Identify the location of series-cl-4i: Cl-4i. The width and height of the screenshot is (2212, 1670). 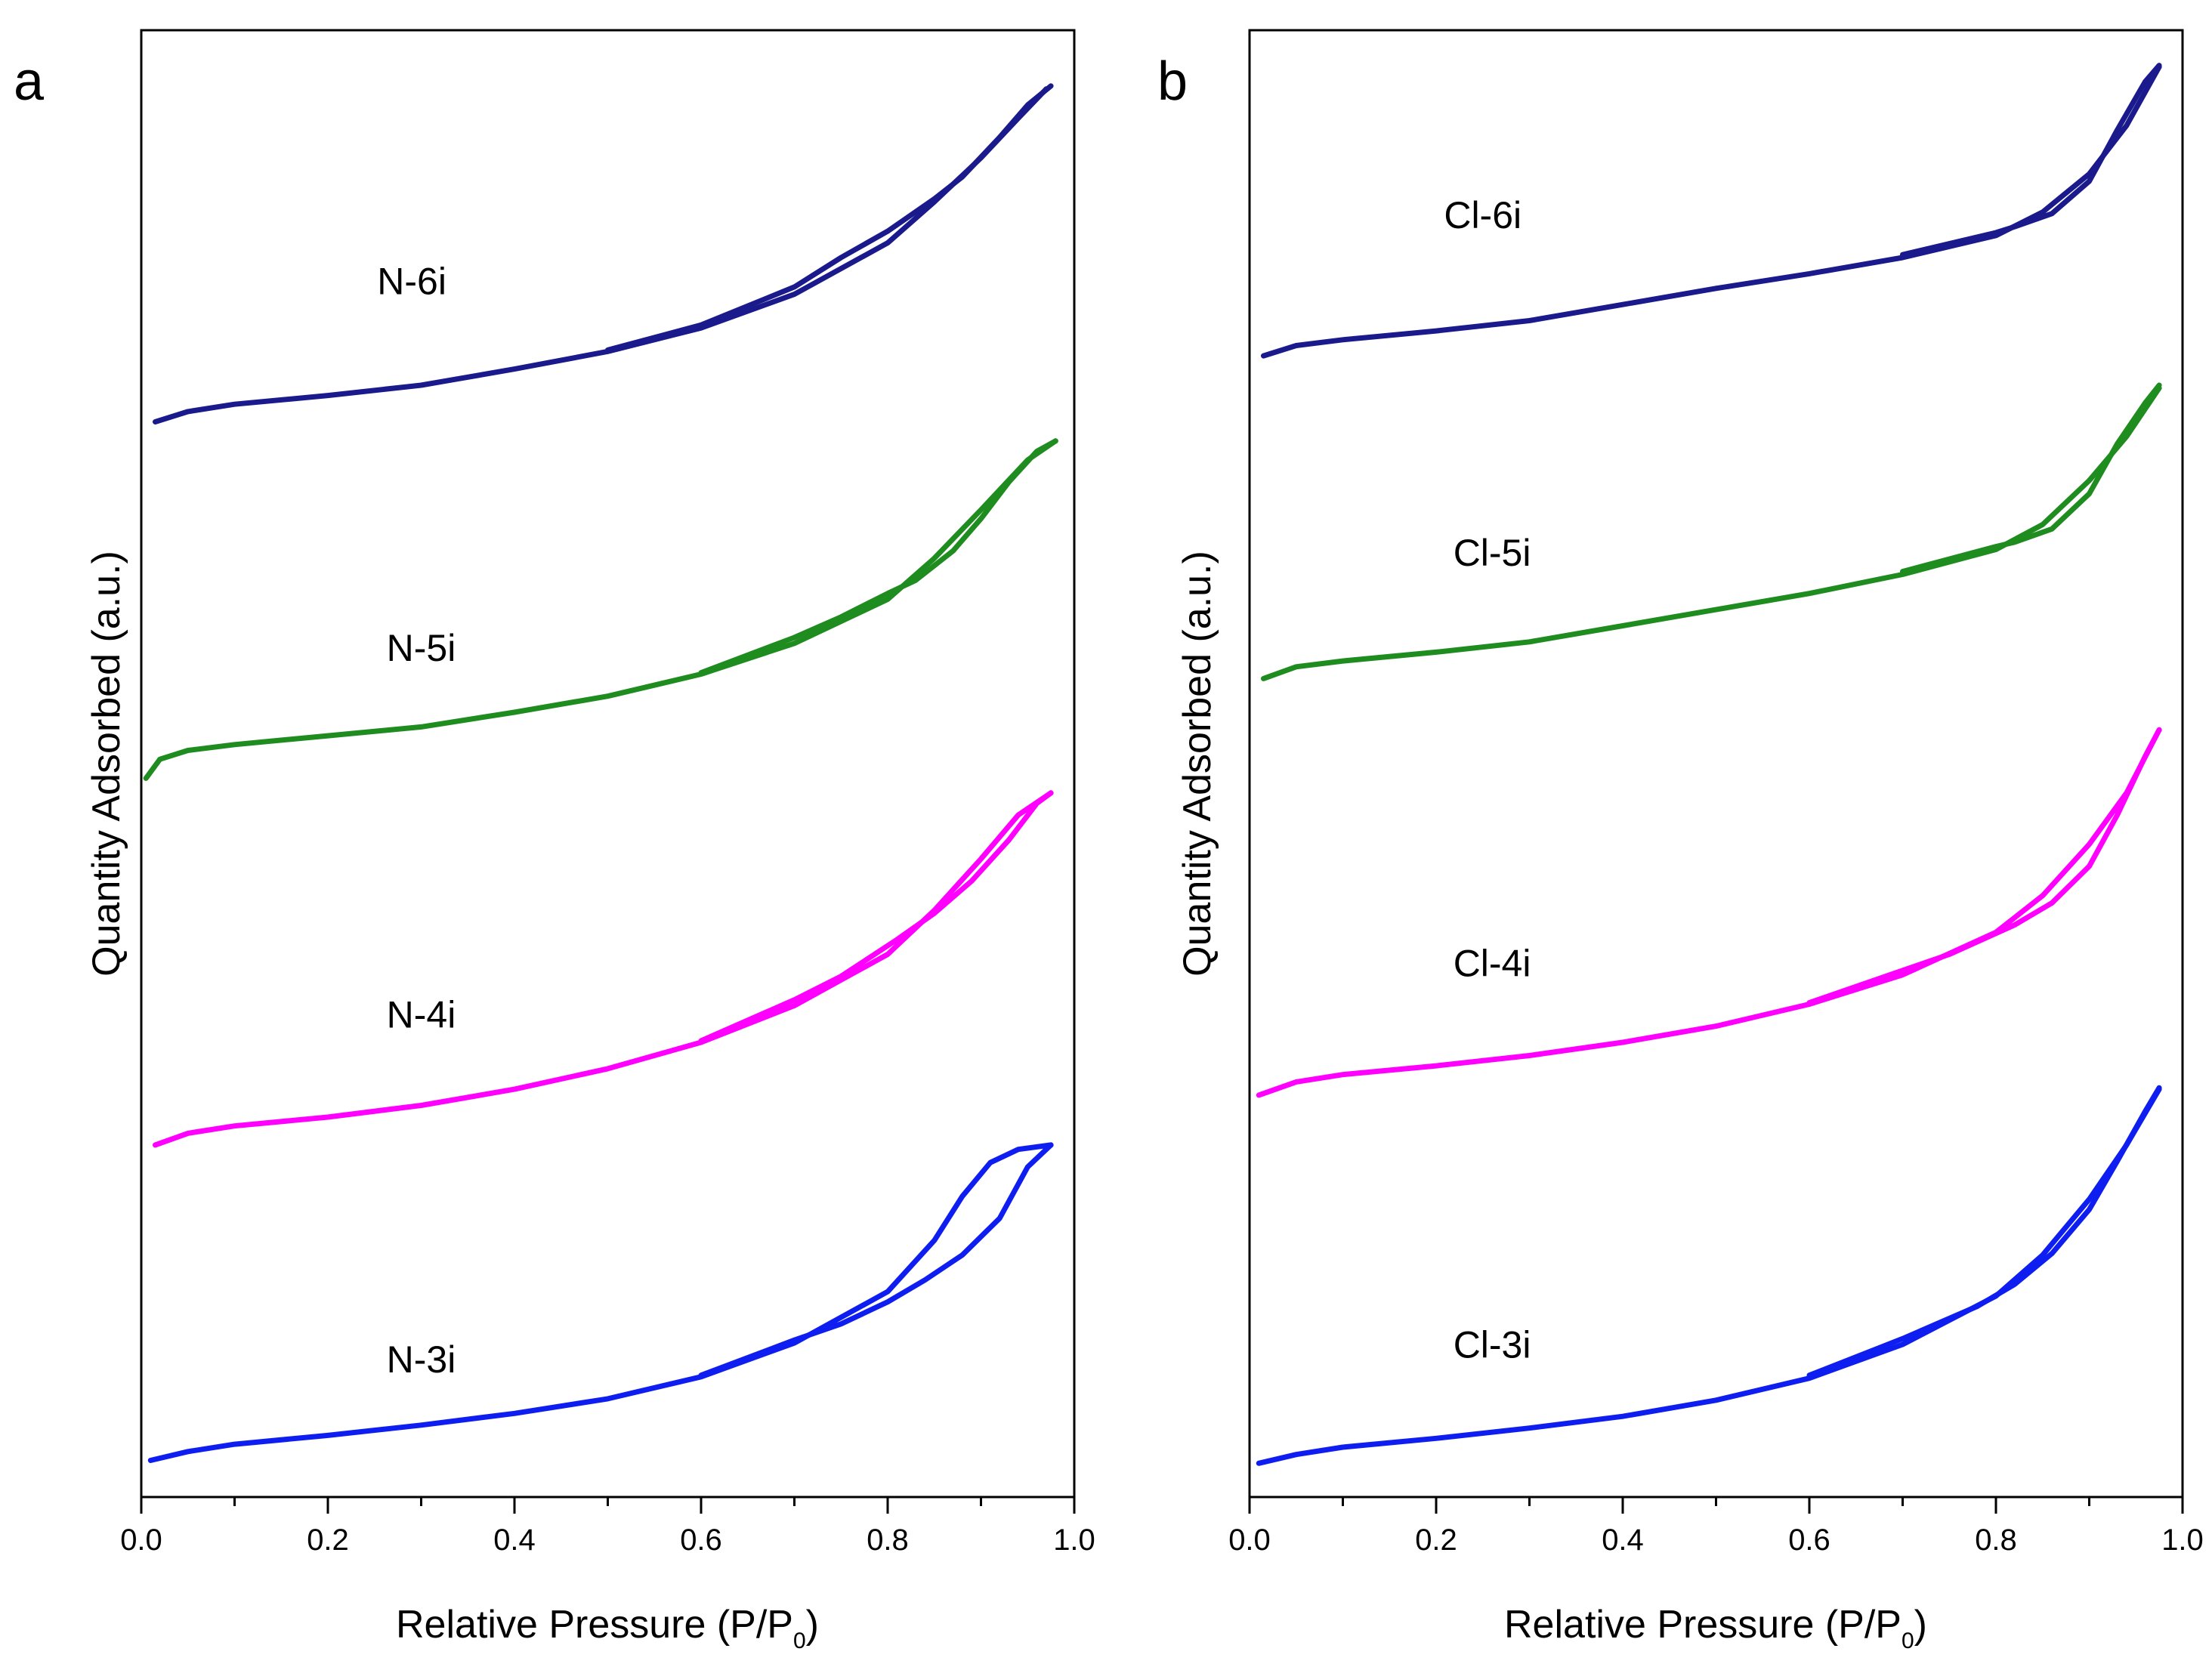
(1709, 912).